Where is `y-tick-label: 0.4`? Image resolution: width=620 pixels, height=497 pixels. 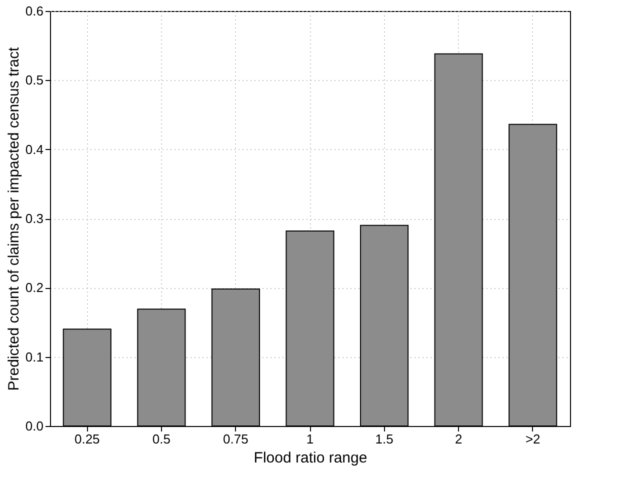 y-tick-label: 0.4 is located at coordinates (34, 149).